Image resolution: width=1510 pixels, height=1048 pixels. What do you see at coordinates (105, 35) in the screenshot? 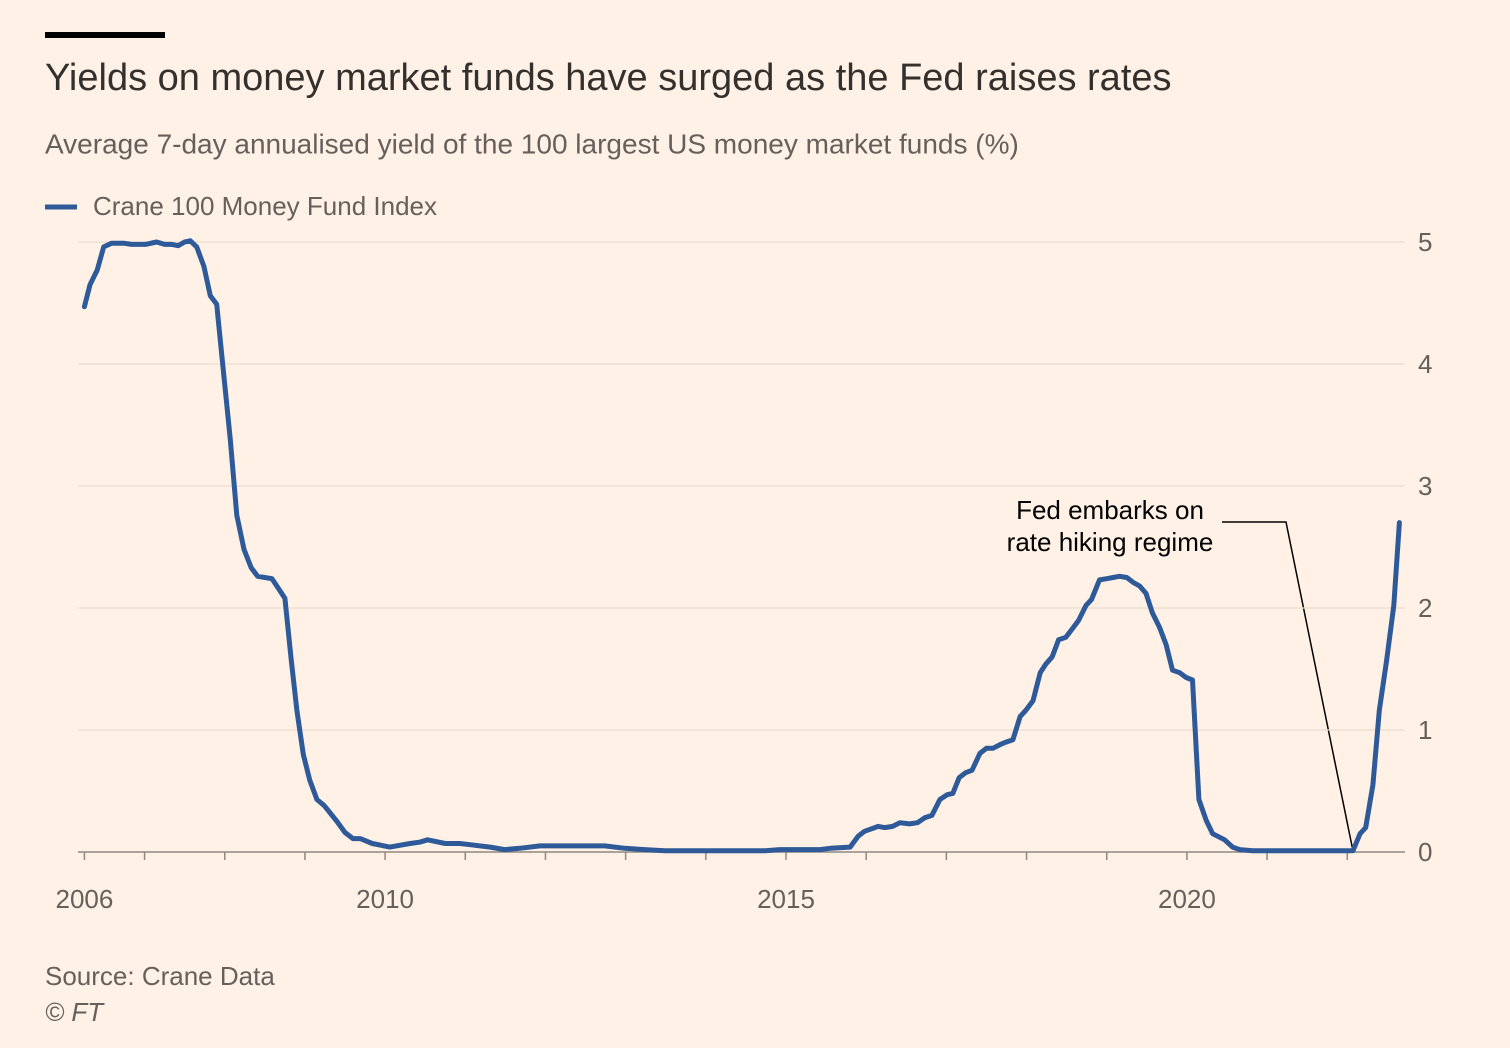
I see `title-bar` at bounding box center [105, 35].